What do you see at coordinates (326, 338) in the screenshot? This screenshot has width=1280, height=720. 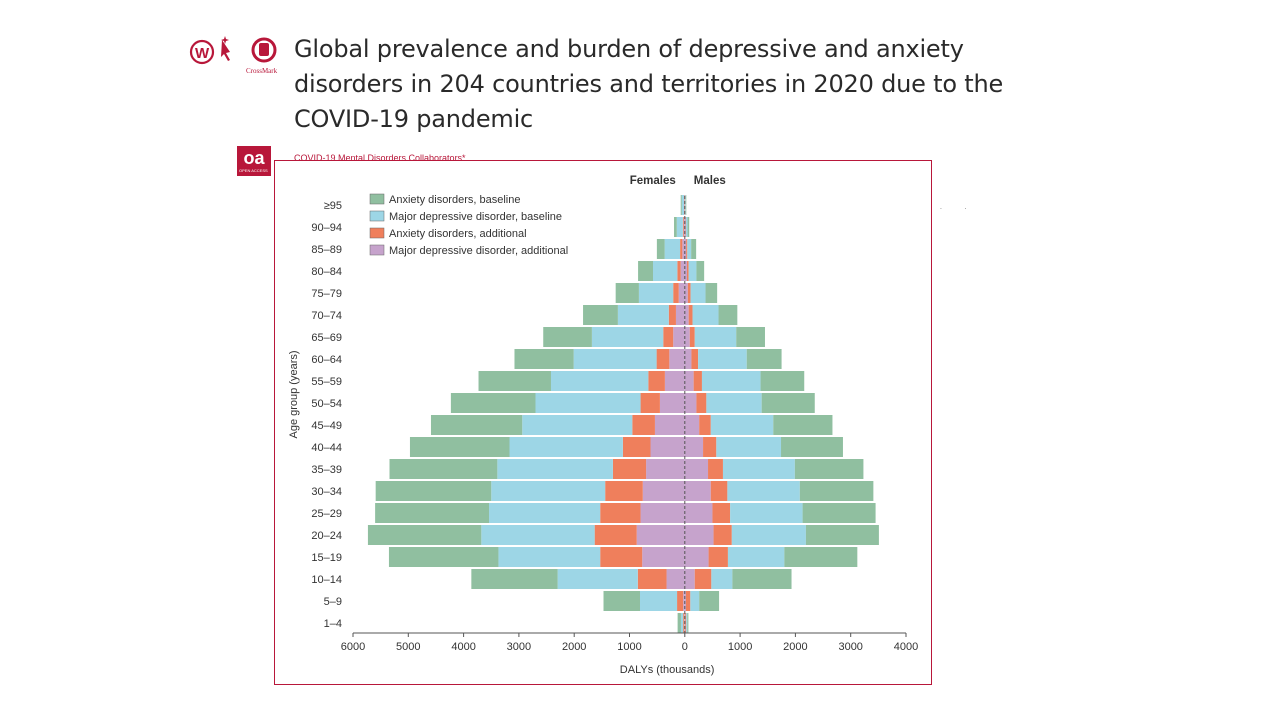 I see `y-tick-label: 65–69` at bounding box center [326, 338].